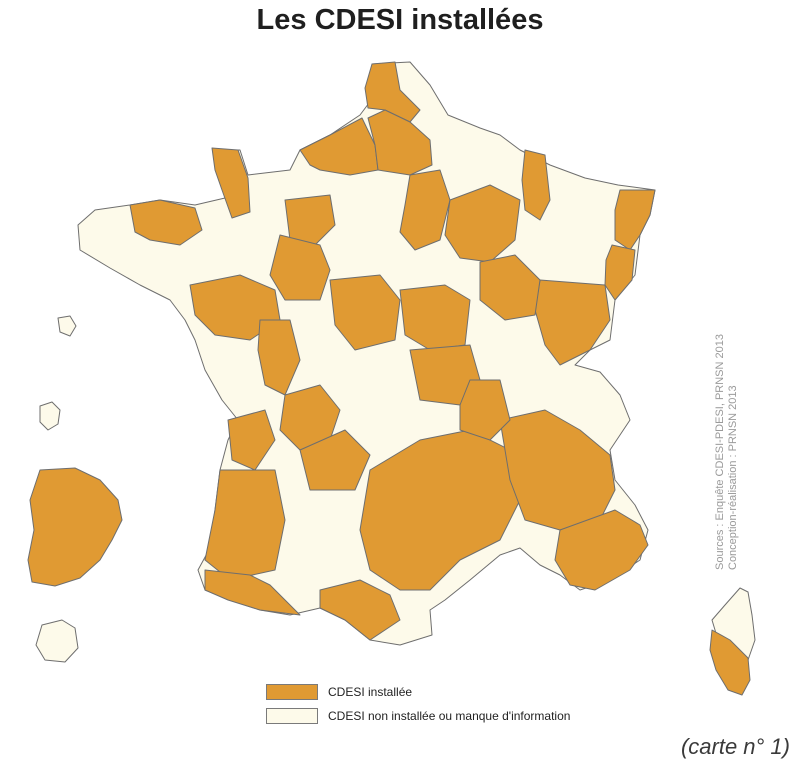 Image resolution: width=800 pixels, height=779 pixels. What do you see at coordinates (252, 592) in the screenshot?
I see `dept-pyrenees-atlantiques` at bounding box center [252, 592].